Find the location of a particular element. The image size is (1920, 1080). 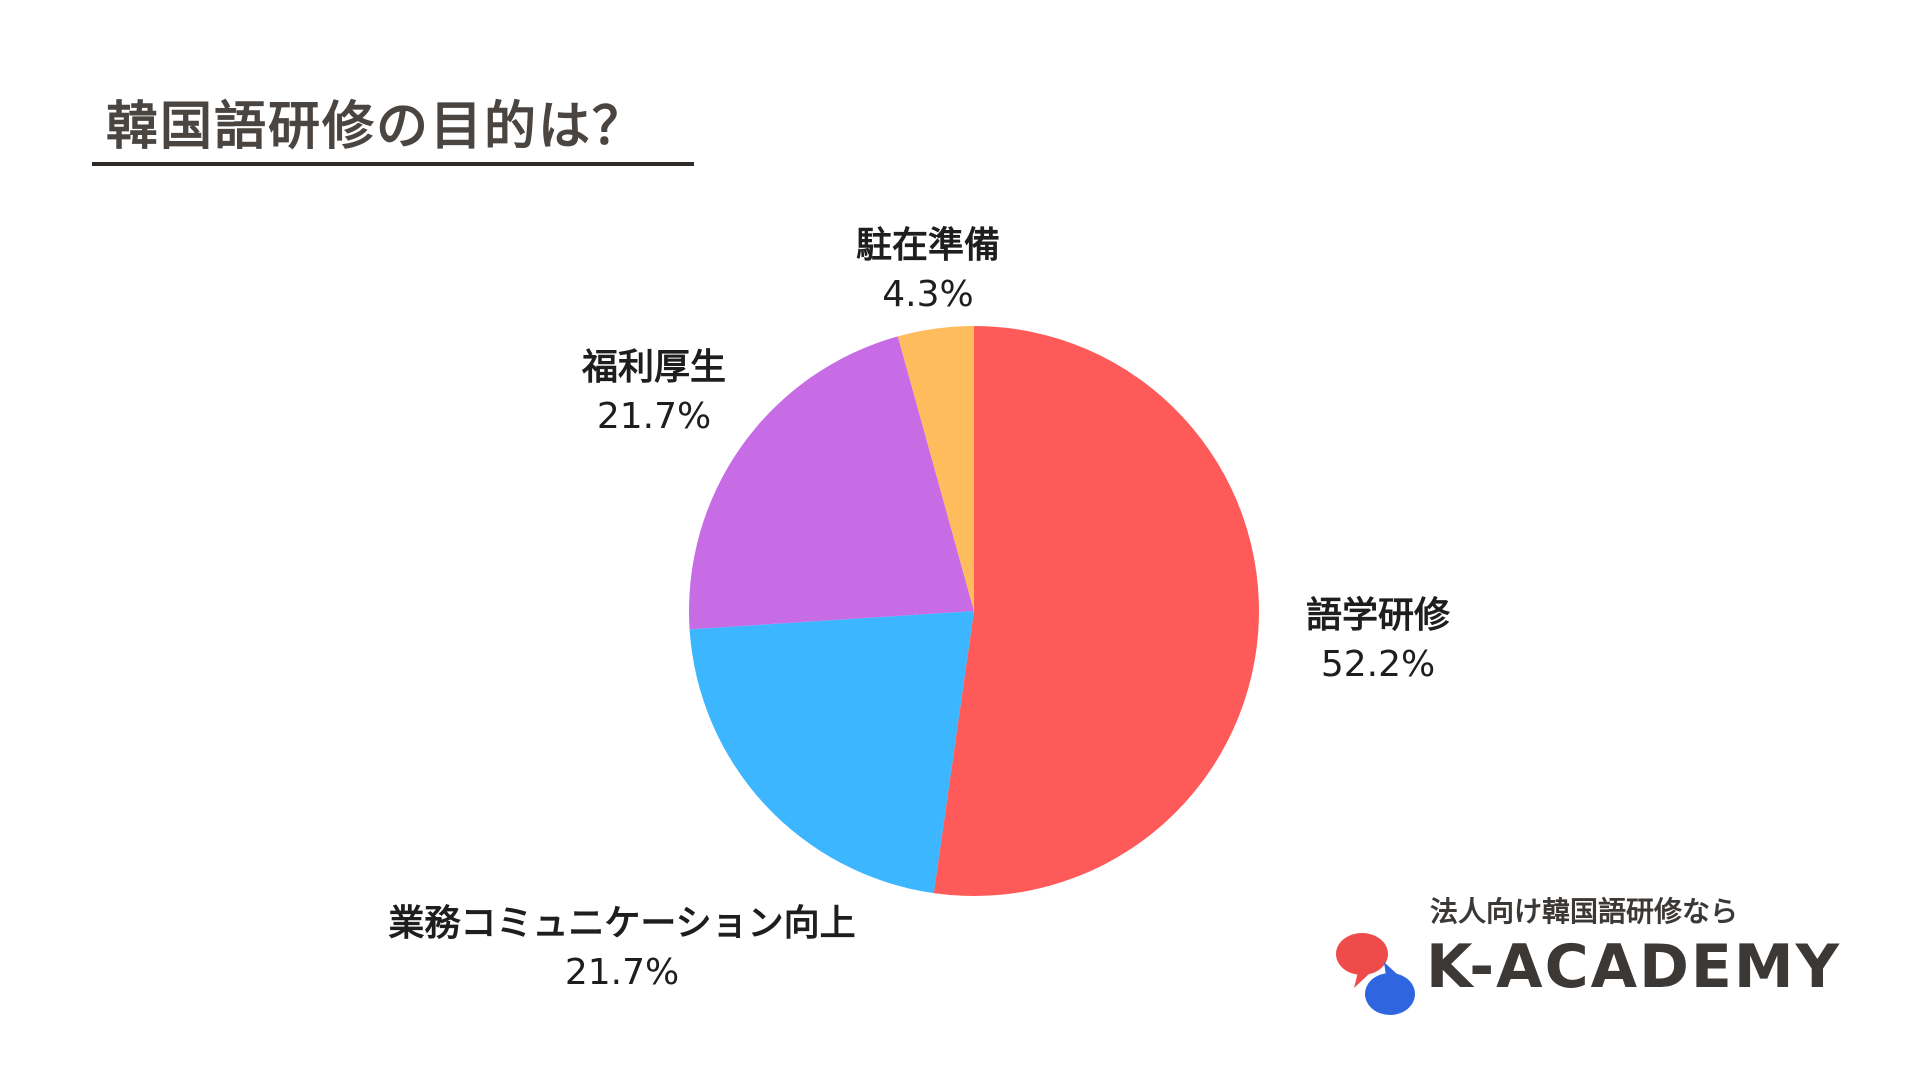

slice-label-name: 語学研修 is located at coordinates (1377, 615).